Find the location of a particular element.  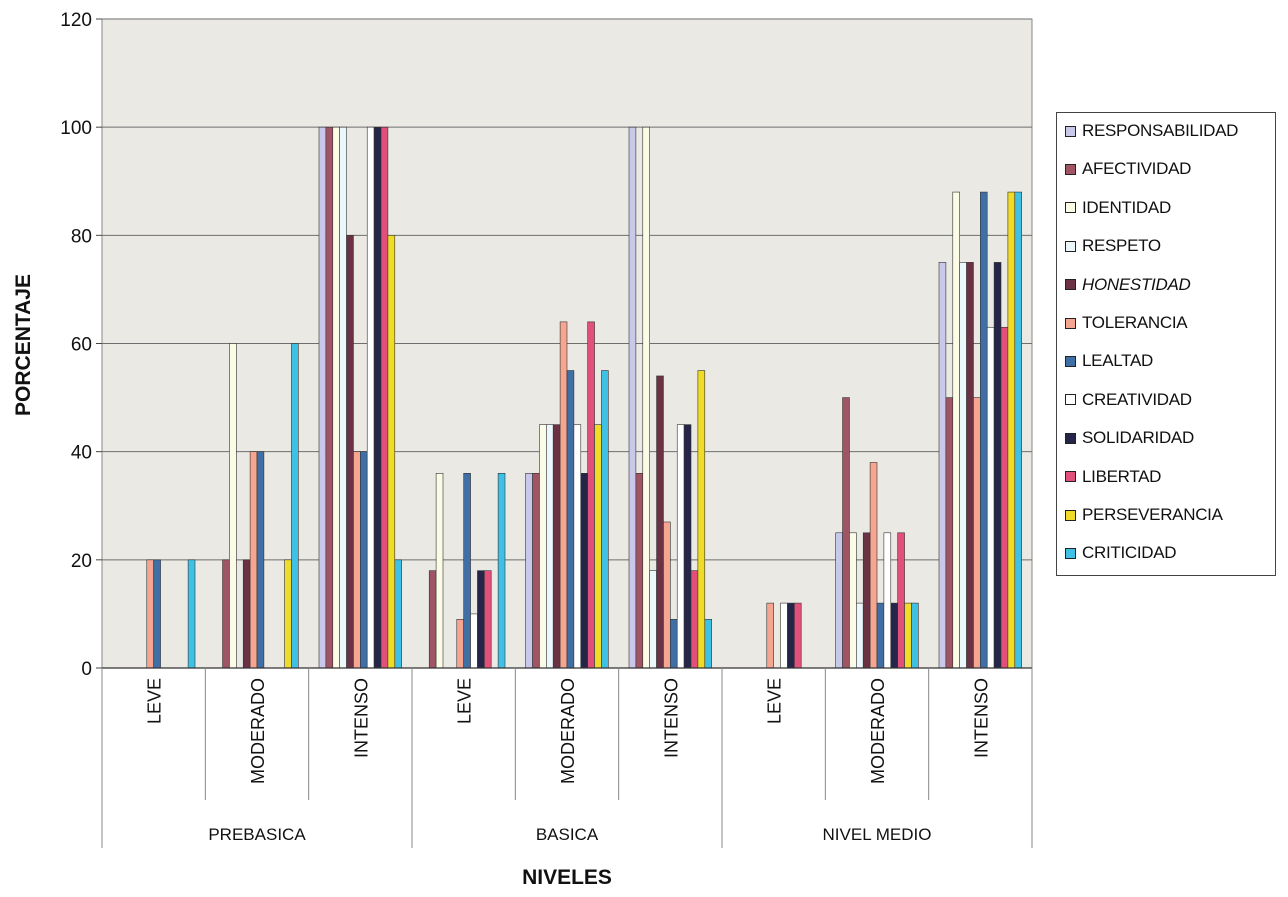

legend-item: CRITICIDAD is located at coordinates (1121, 553).